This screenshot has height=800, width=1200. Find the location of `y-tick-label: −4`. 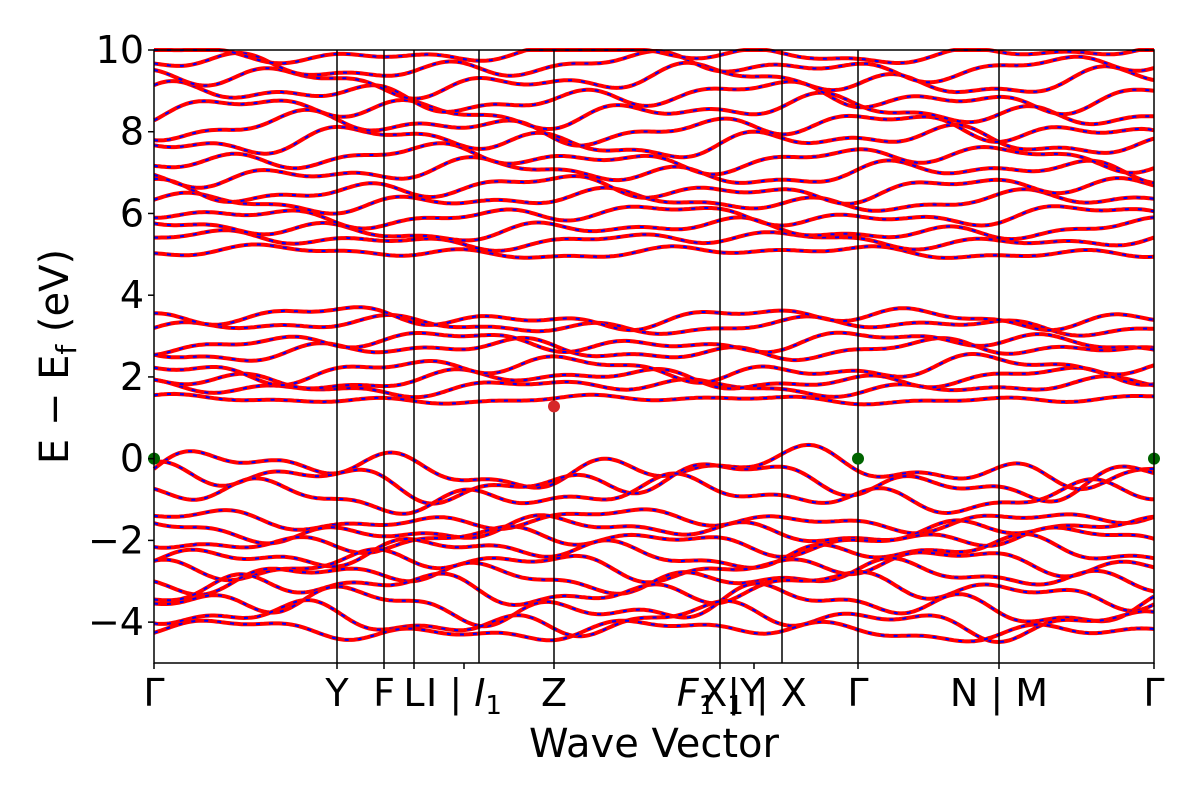

y-tick-label: −4 is located at coordinates (116, 622).